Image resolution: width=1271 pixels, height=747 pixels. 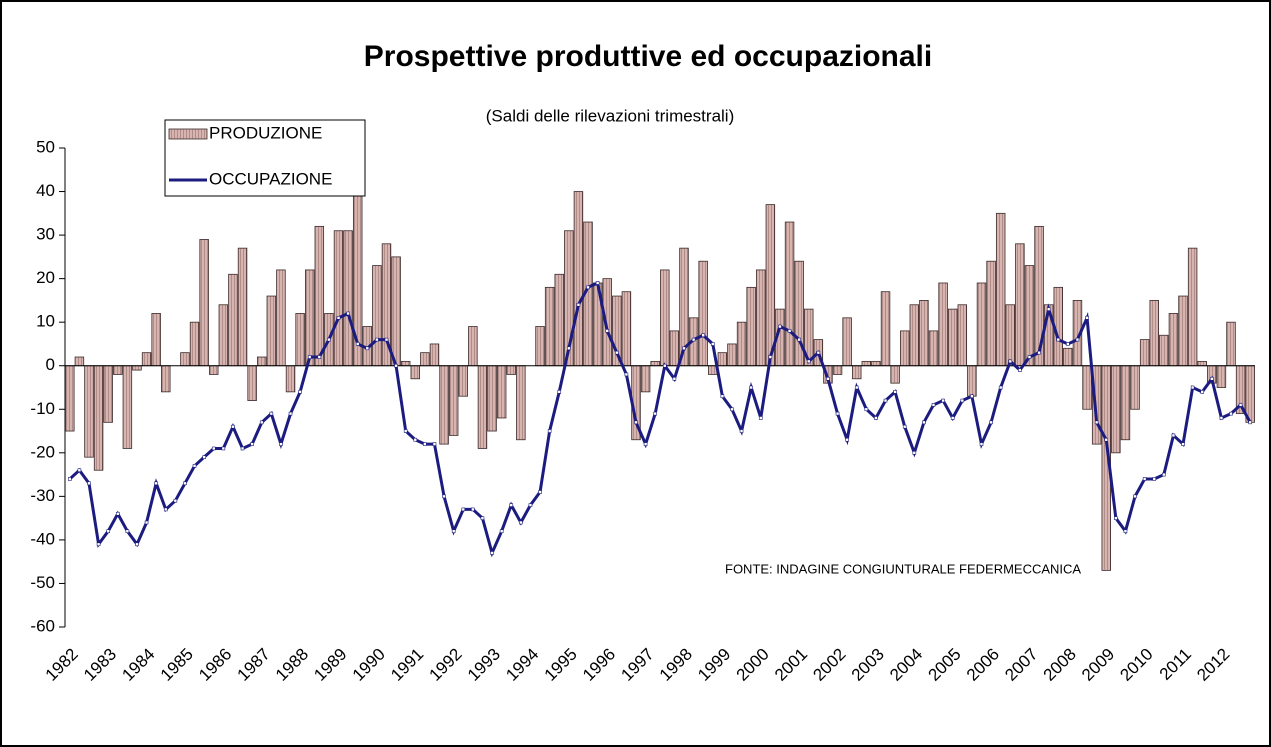 I want to click on y-tick-label: 30, so click(x=45, y=234).